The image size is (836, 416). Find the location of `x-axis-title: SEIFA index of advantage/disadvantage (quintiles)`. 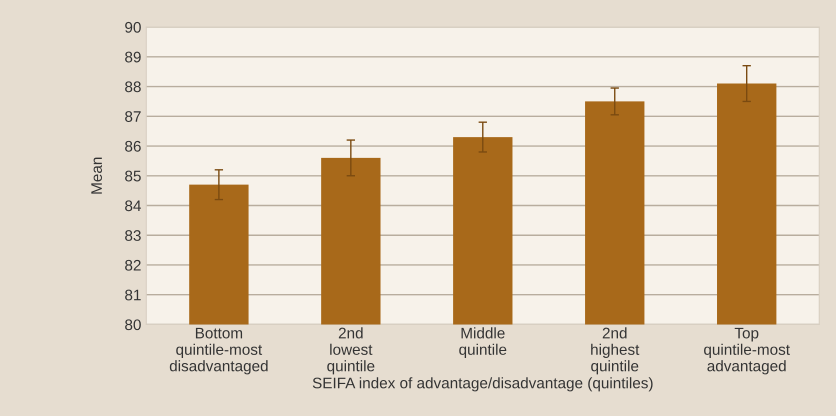

x-axis-title: SEIFA index of advantage/disadvantage (quintiles) is located at coordinates (482, 384).